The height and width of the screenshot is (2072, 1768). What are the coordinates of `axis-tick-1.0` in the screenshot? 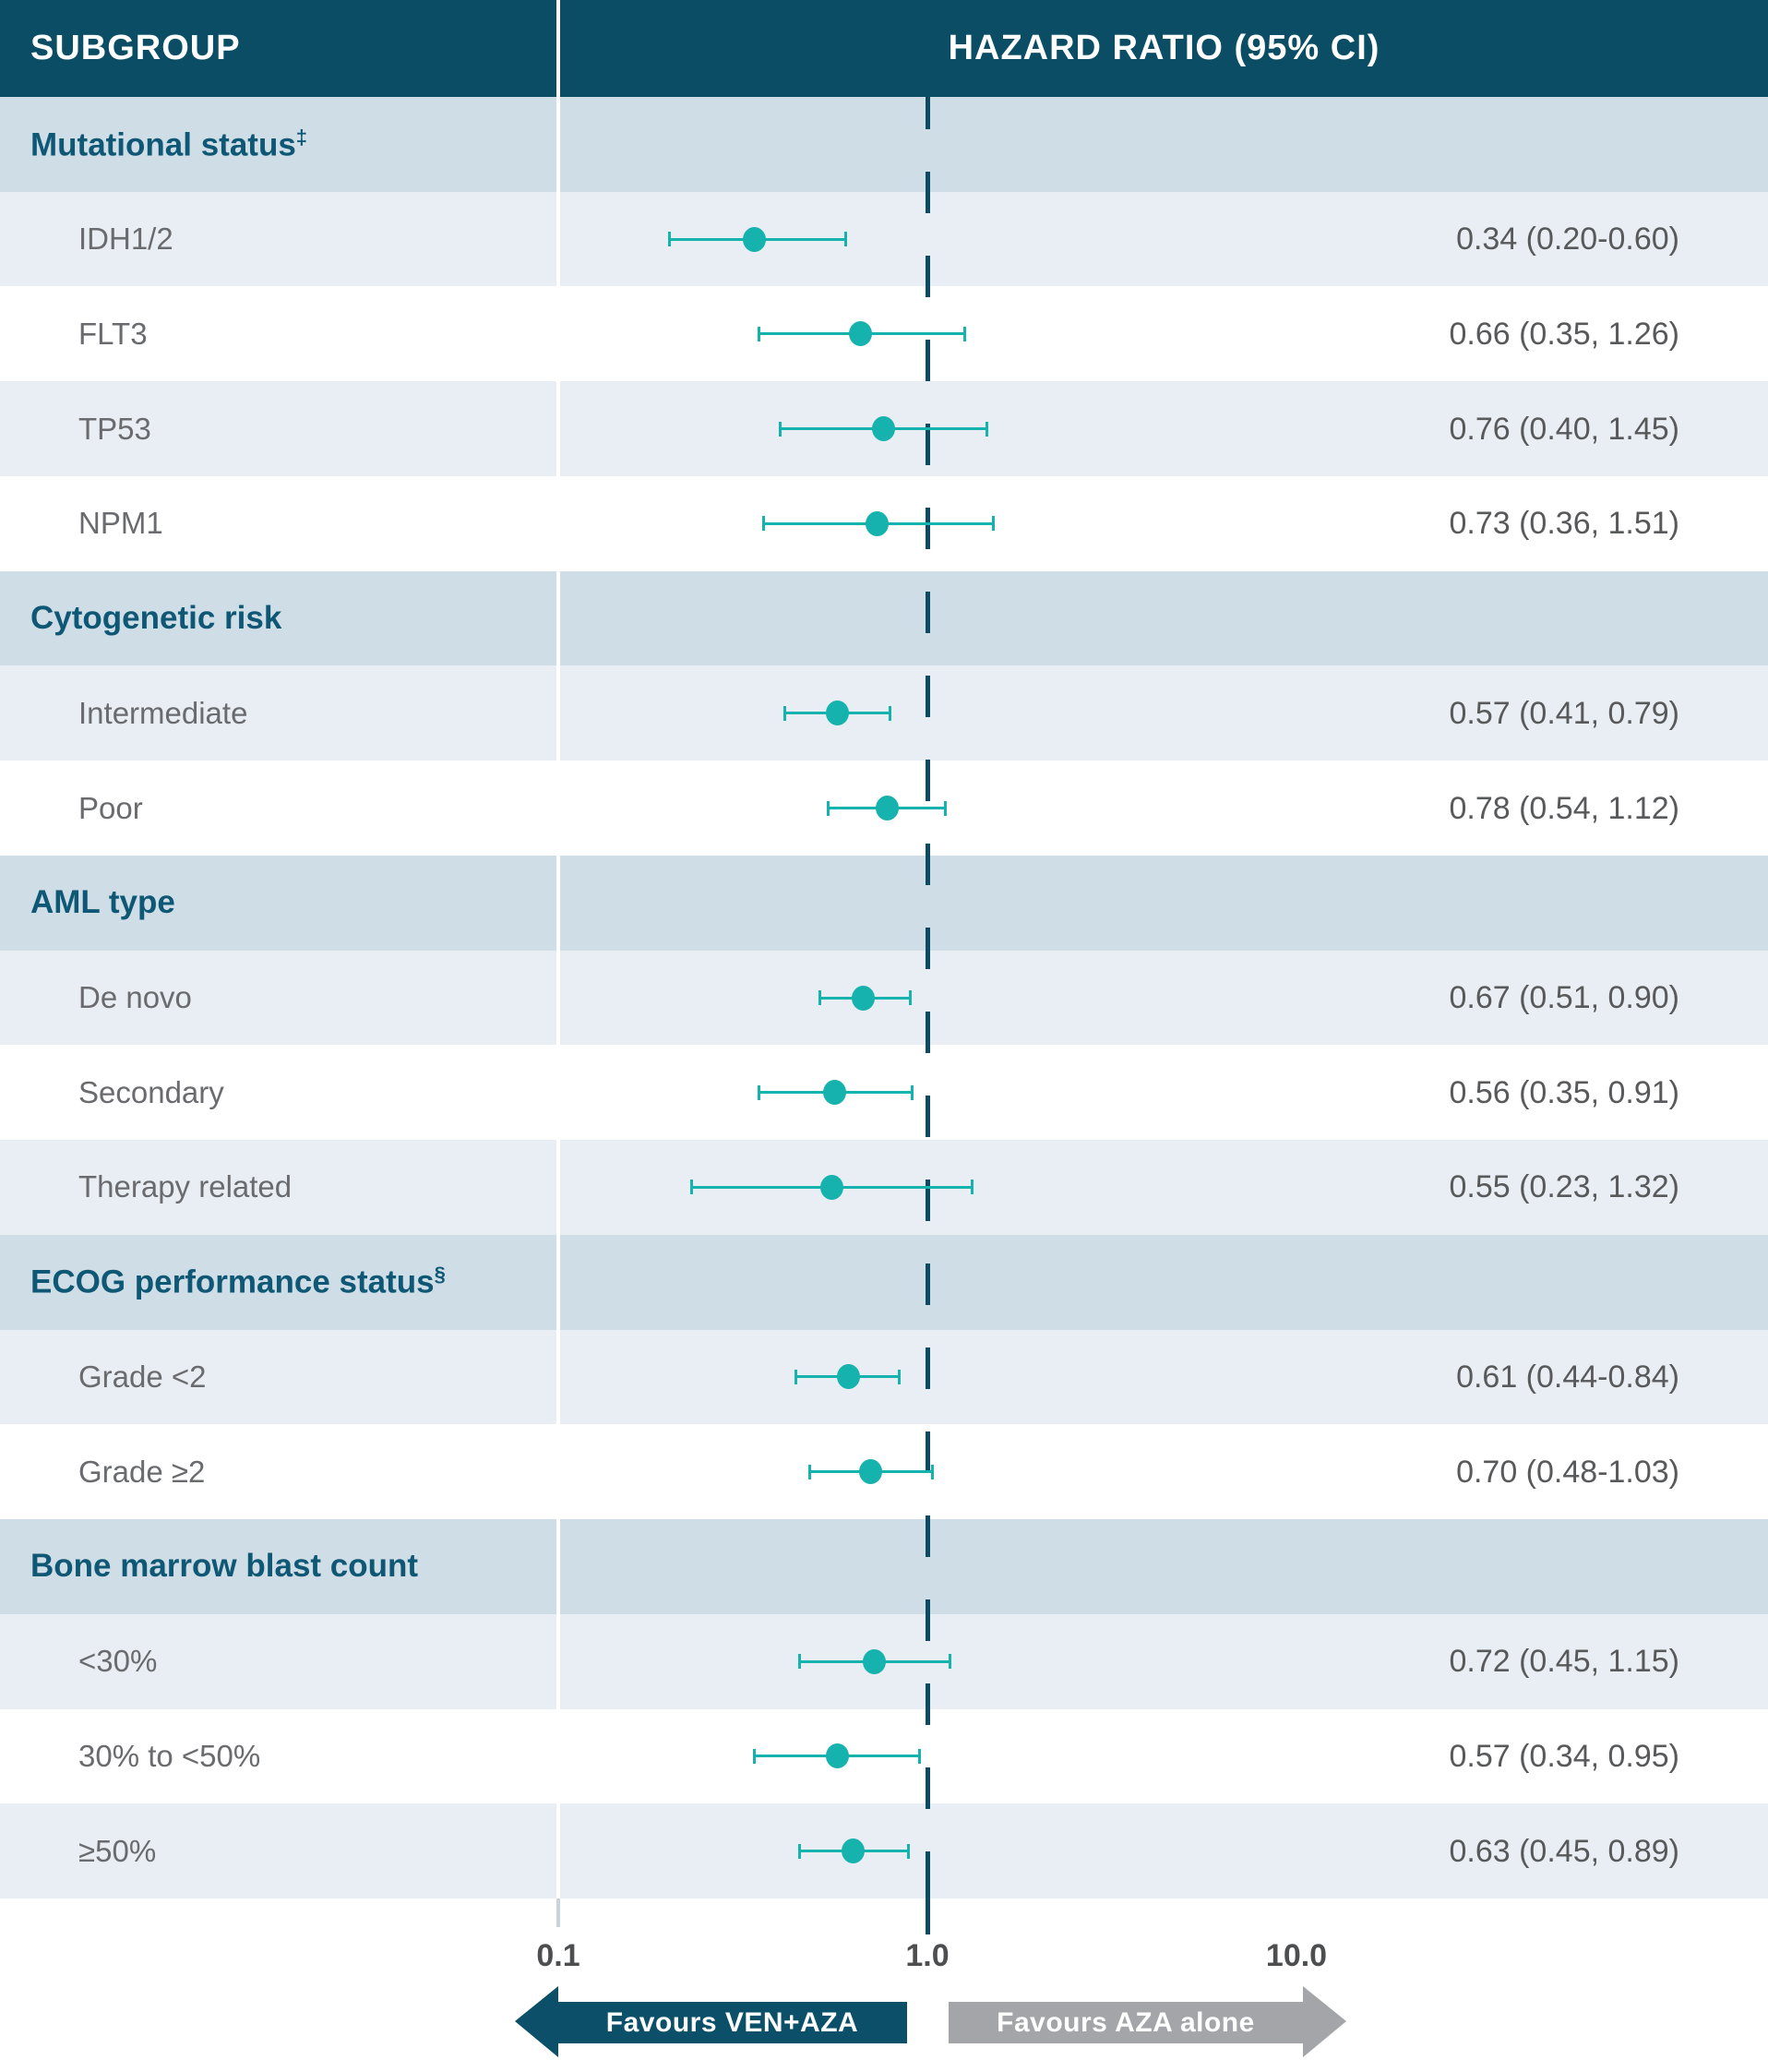 It's located at (928, 1916).